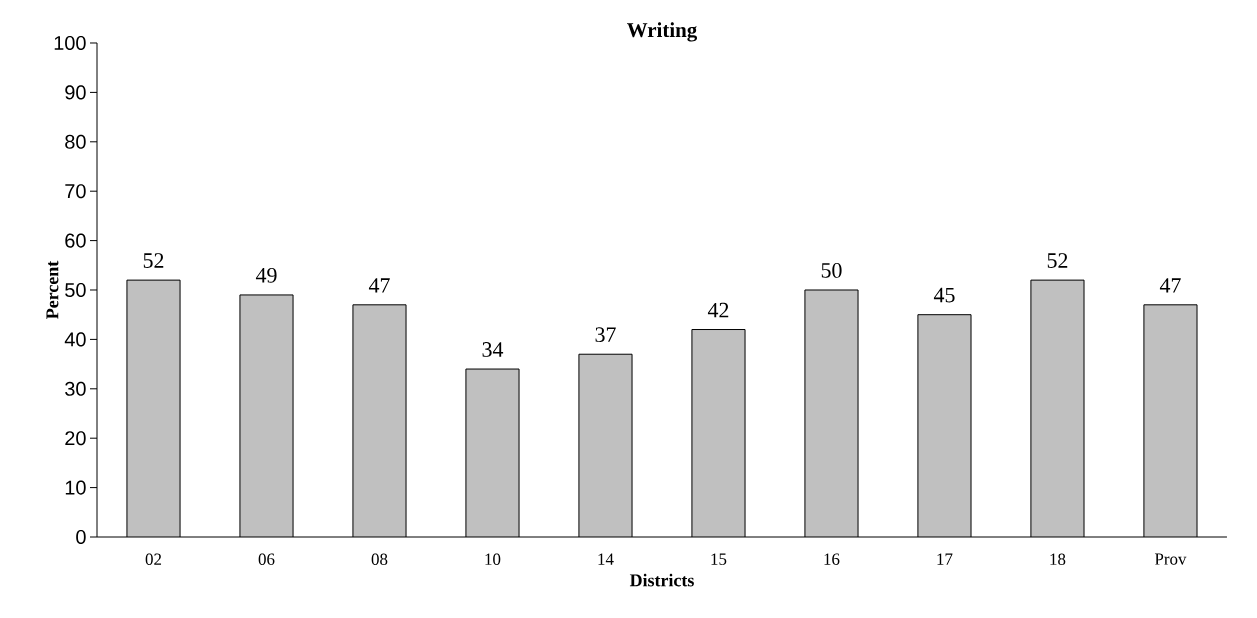 The height and width of the screenshot is (618, 1257). What do you see at coordinates (75, 92) in the screenshot?
I see `y-tick-label: 90` at bounding box center [75, 92].